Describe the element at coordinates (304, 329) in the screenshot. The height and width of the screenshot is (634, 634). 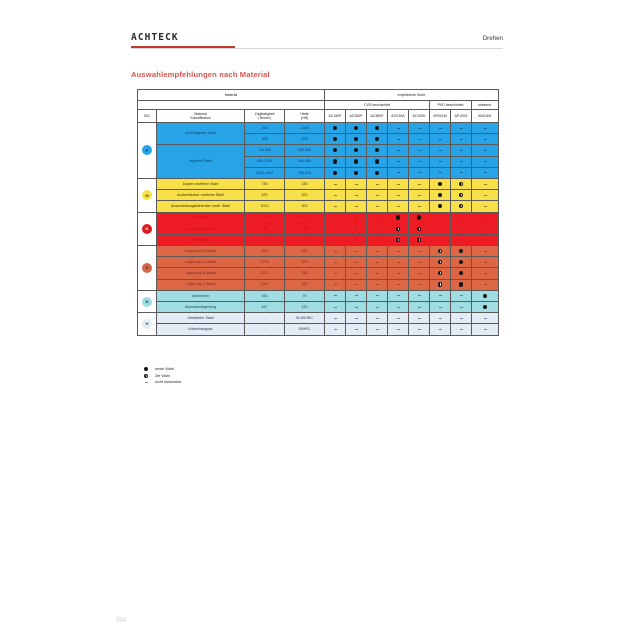
I see `hardness-cell: 55HRC` at that location.